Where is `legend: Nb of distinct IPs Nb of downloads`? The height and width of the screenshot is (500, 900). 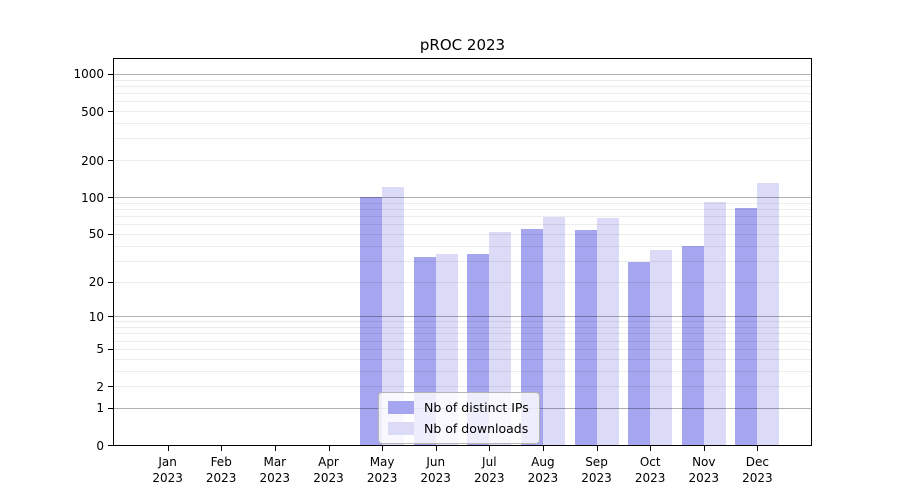 legend: Nb of distinct IPs Nb of downloads is located at coordinates (459, 418).